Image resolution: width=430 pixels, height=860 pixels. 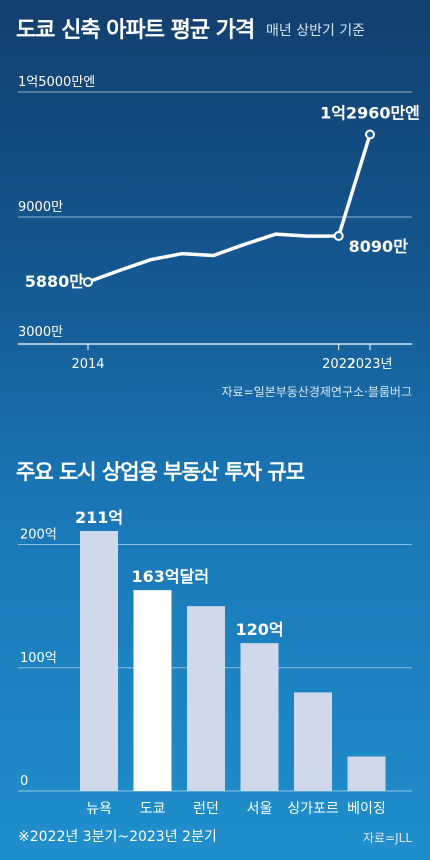 I want to click on data-label: 163억달러, so click(x=171, y=576).